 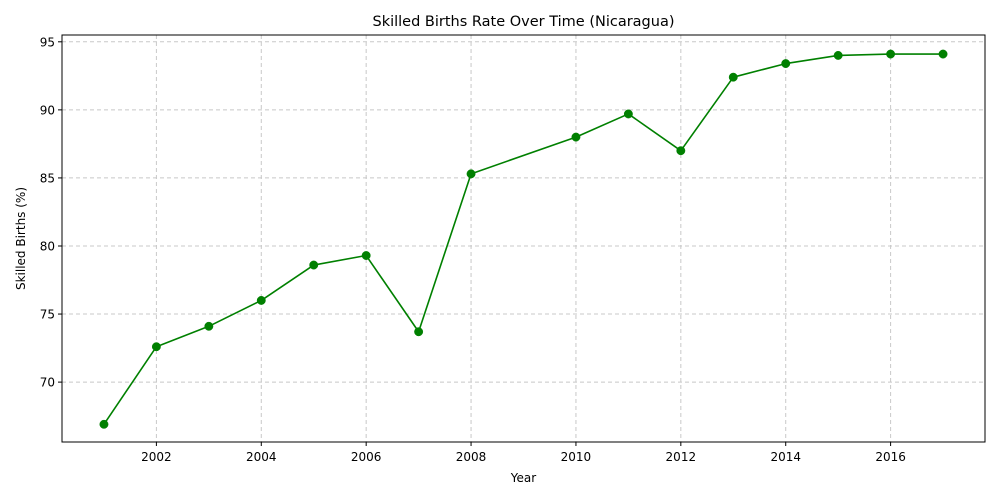 I want to click on x-tick-label: 2016, so click(x=890, y=457).